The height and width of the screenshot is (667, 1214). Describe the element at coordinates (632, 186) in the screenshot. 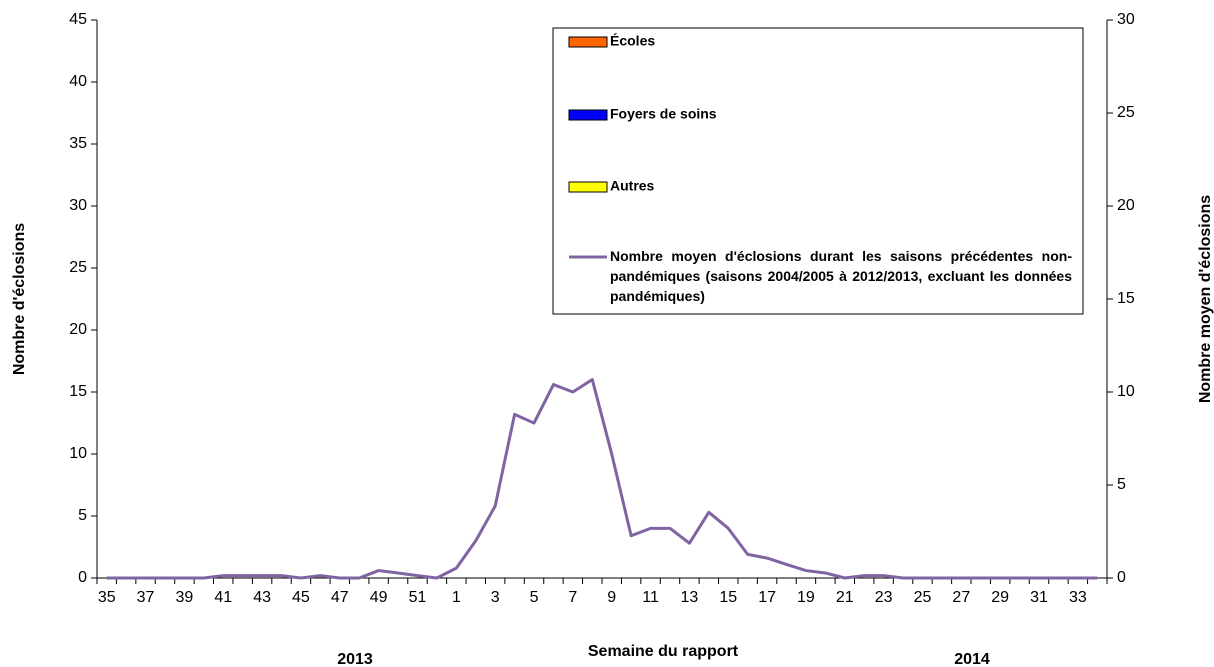

I see `legend-label: Autres` at that location.